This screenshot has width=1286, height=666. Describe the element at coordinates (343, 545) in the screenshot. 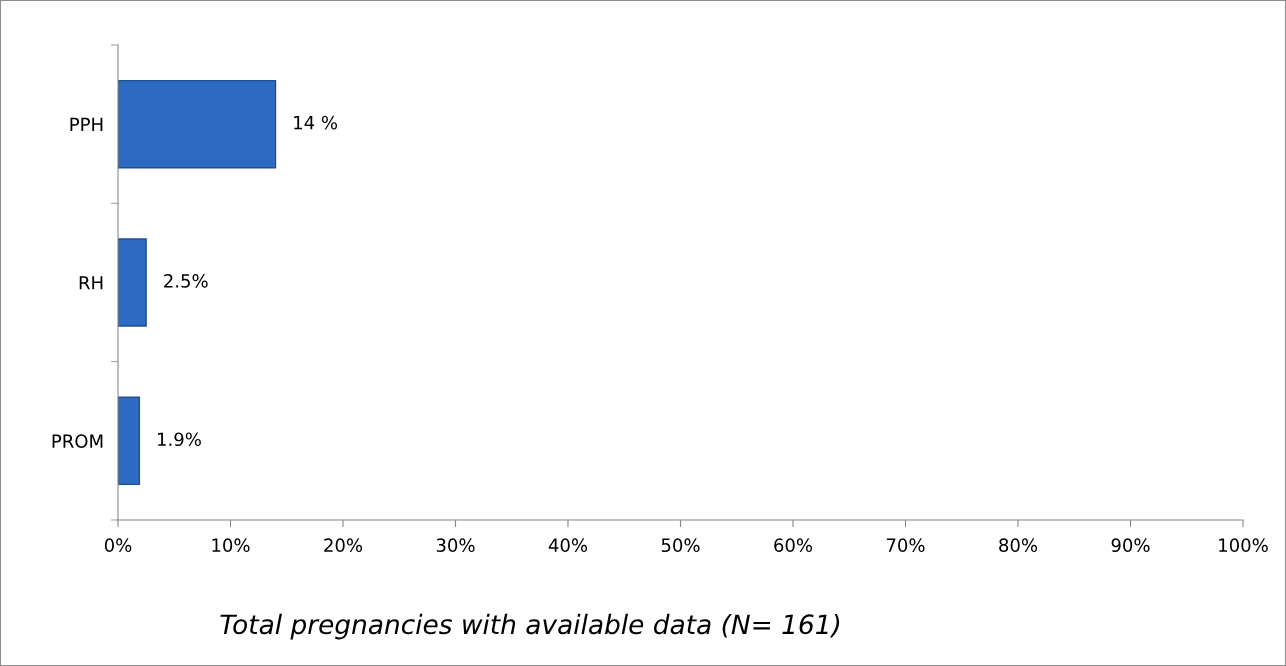

I see `x-tick-label: 20%` at that location.